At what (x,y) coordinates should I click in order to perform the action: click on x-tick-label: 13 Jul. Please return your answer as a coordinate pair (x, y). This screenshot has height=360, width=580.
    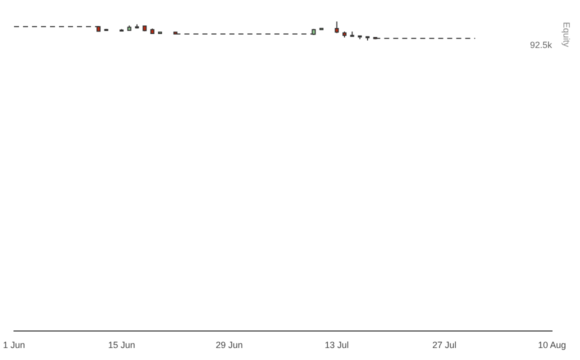
    Looking at the image, I should click on (336, 345).